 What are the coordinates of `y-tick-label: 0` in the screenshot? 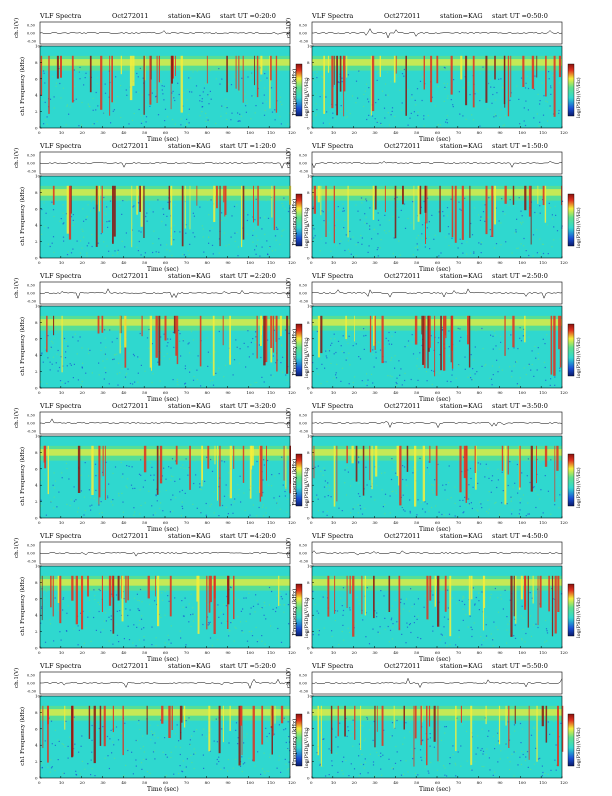 It's located at (308, 648).